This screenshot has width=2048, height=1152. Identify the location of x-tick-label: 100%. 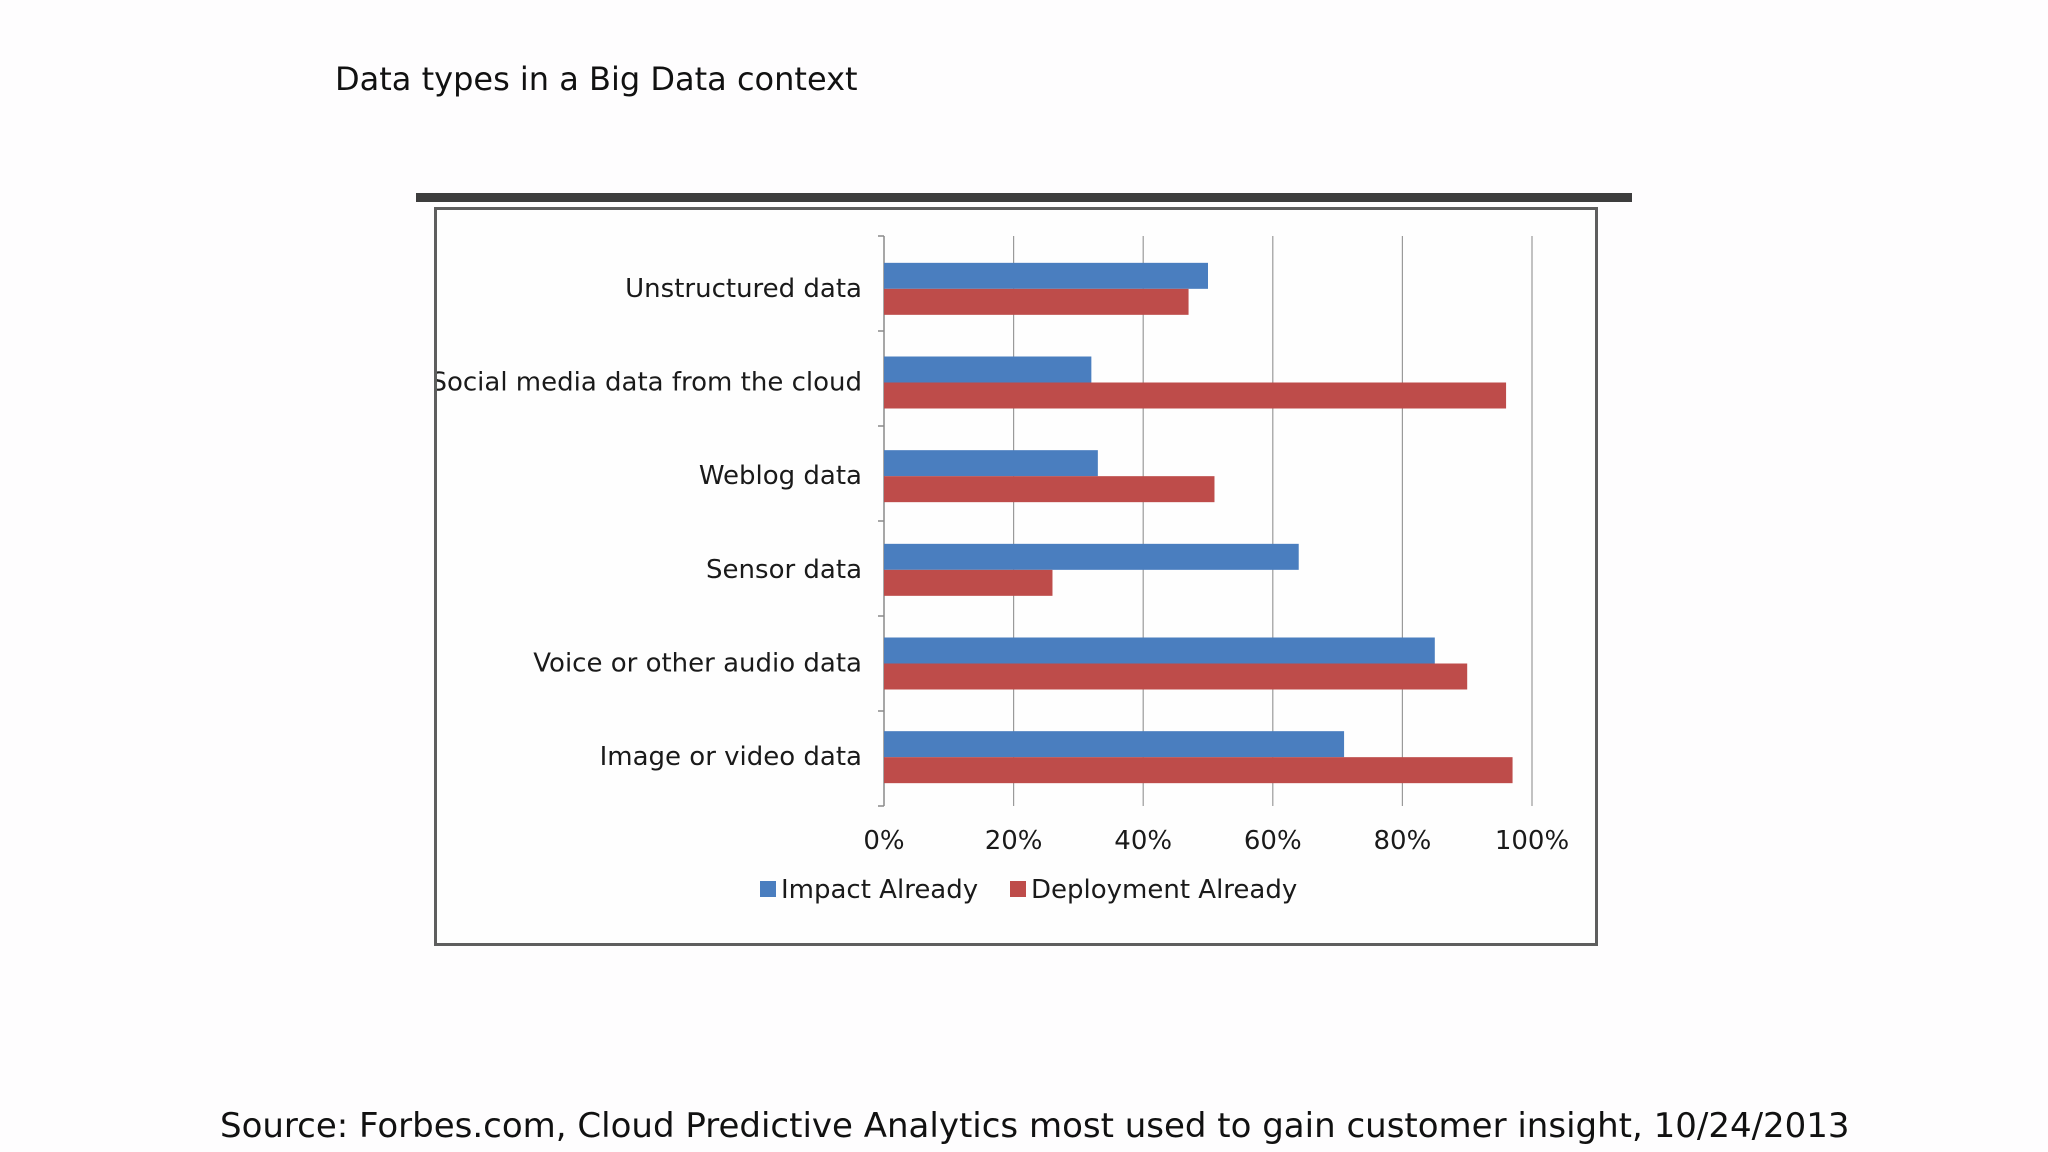
(1532, 841).